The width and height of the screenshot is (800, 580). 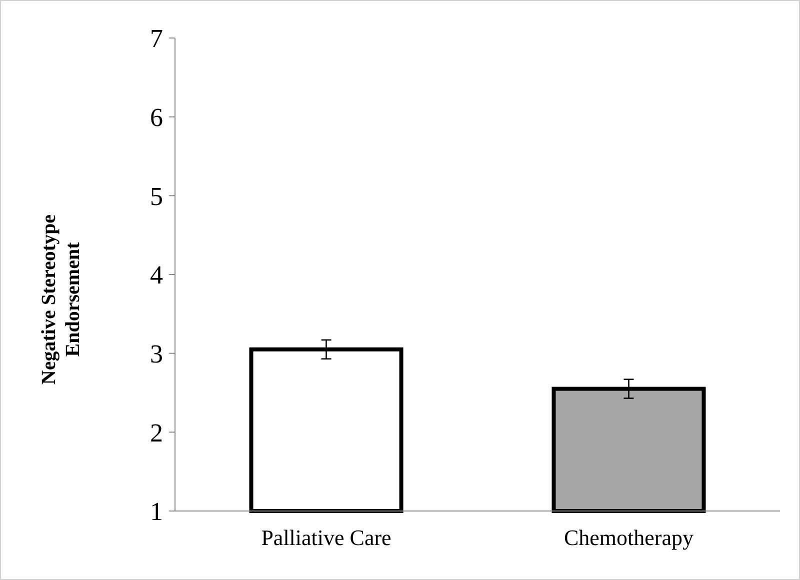 I want to click on x-tick-label: Palliative Care, so click(x=326, y=537).